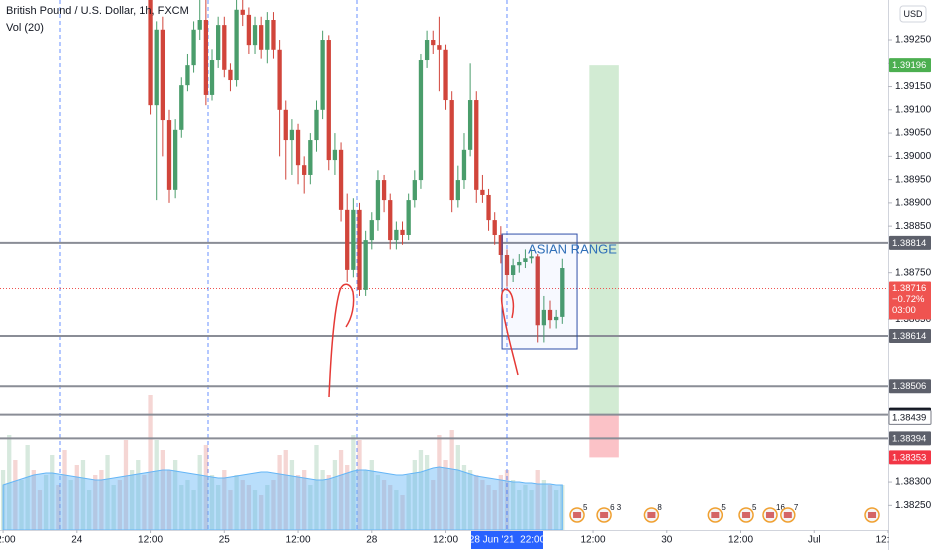 The width and height of the screenshot is (932, 550). I want to click on y-tick-label: 1.38950, so click(913, 179).